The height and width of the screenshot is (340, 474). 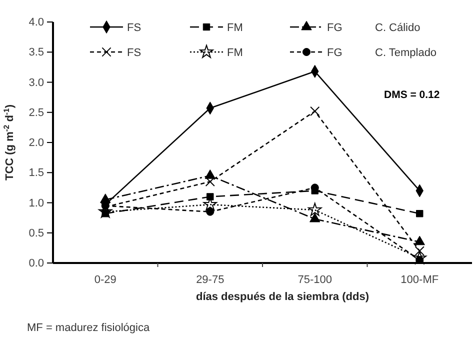 I want to click on y-tick-label: 0.5, so click(x=36, y=233).